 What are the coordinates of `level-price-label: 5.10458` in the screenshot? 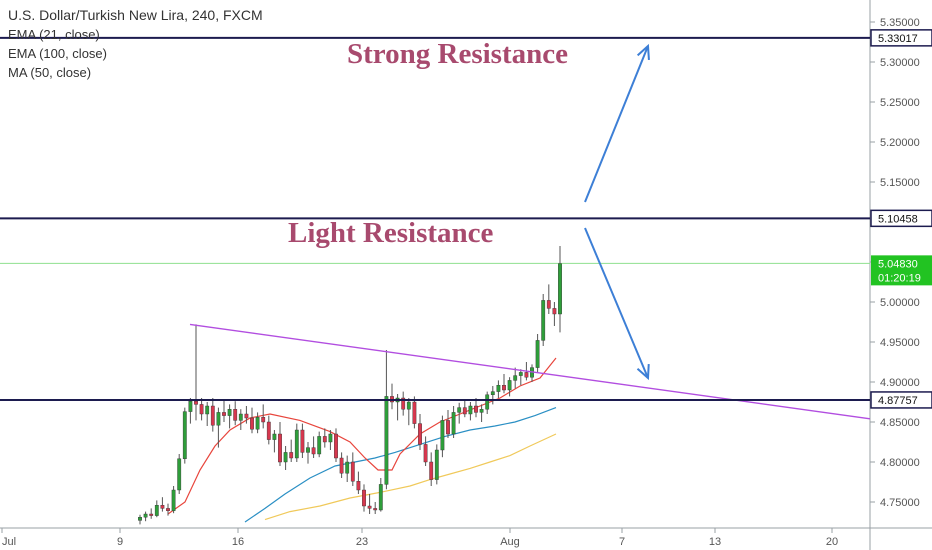 It's located at (898, 219).